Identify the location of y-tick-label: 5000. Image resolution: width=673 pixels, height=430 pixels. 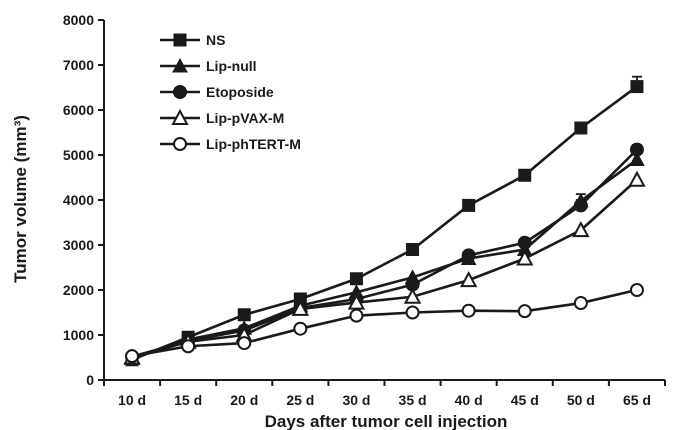
(78, 155).